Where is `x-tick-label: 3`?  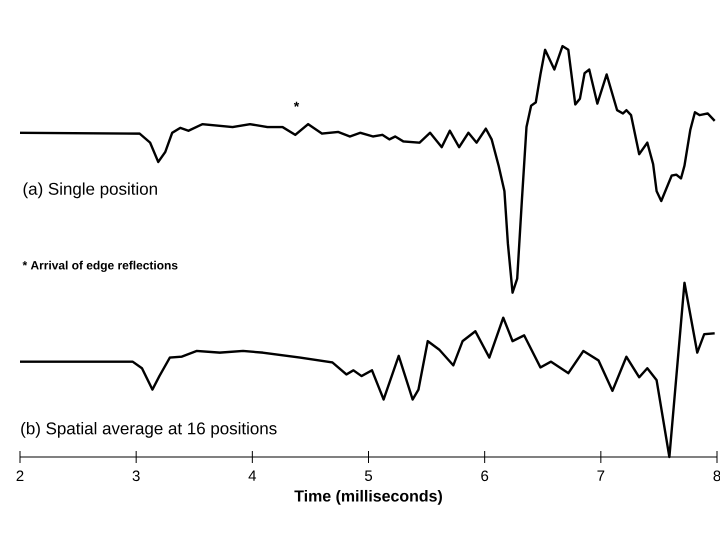
x-tick-label: 3 is located at coordinates (136, 476).